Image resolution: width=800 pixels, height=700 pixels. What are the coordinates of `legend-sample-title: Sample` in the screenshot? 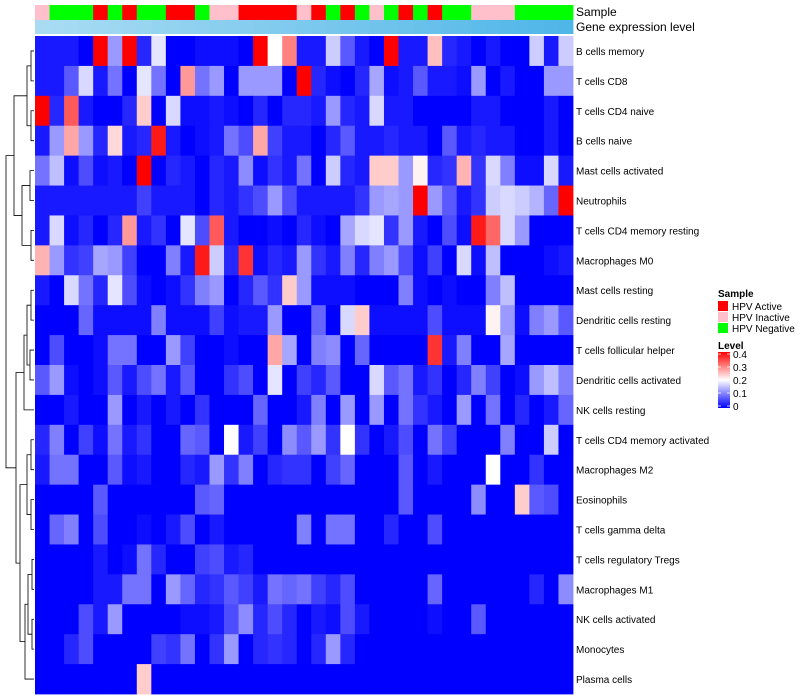 It's located at (736, 294).